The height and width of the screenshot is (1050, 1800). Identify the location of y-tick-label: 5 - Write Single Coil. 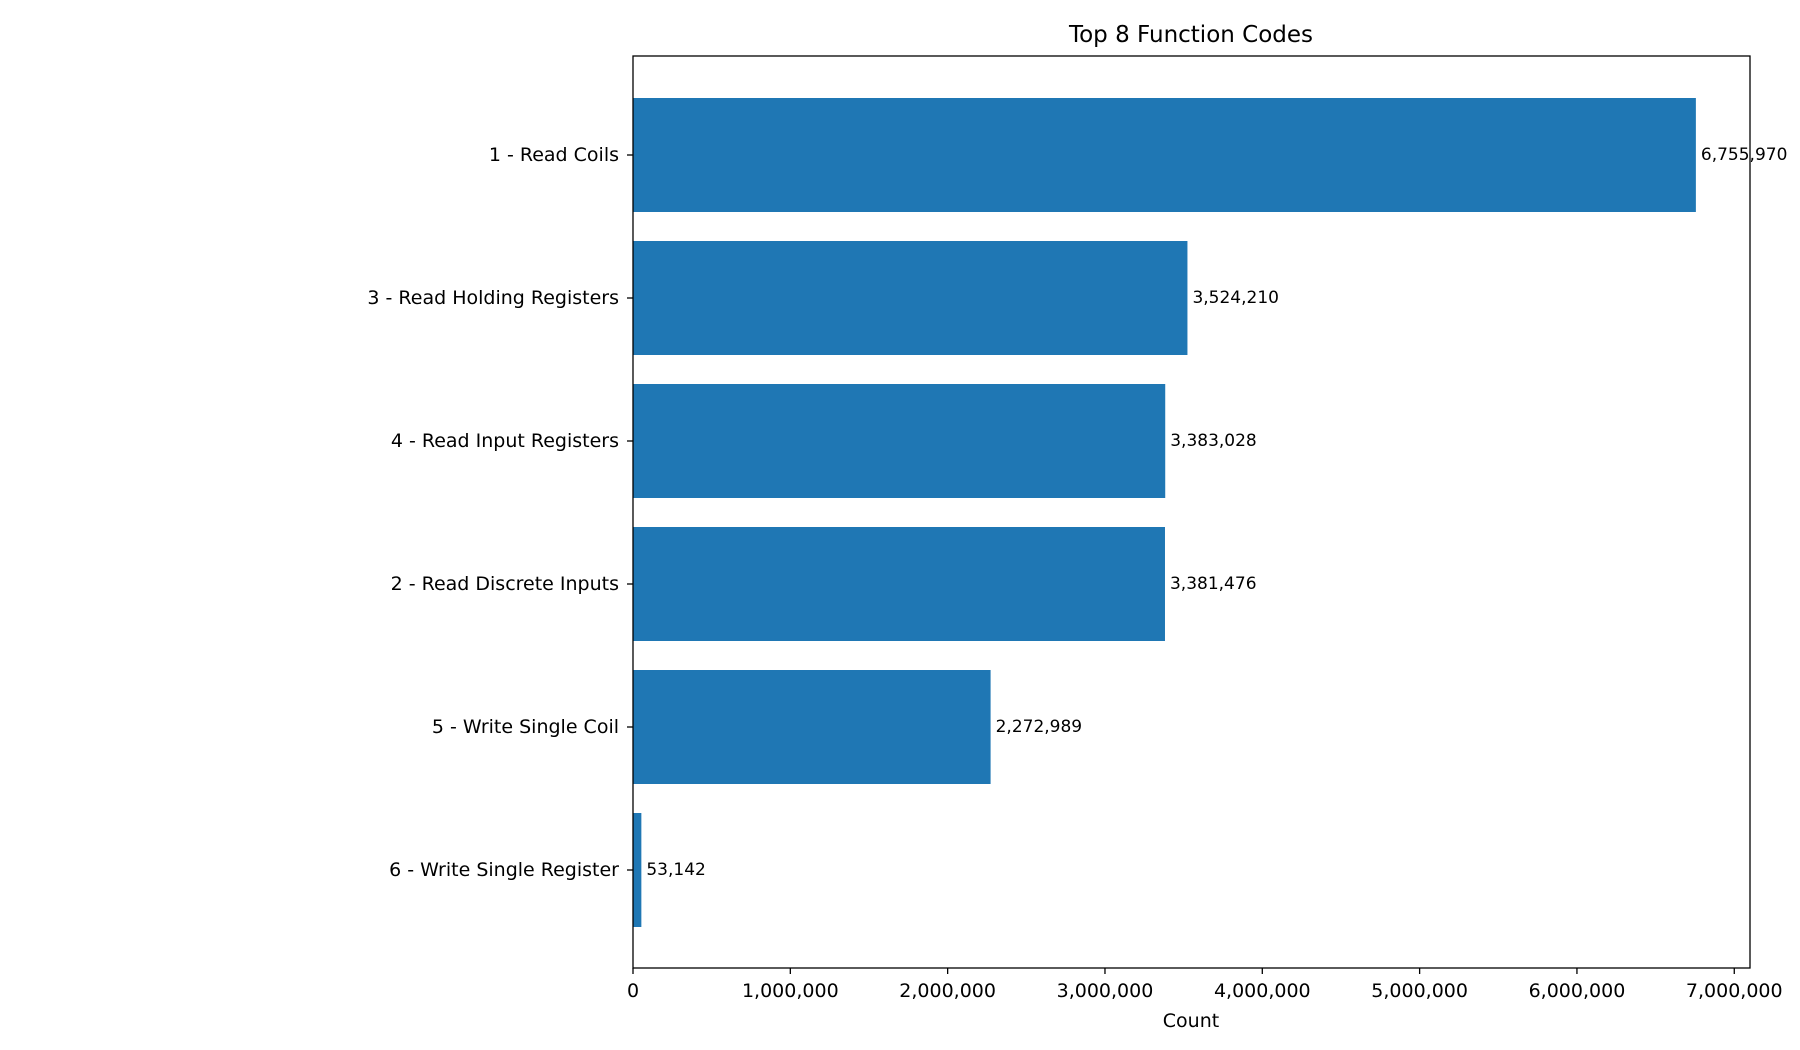
(525, 727).